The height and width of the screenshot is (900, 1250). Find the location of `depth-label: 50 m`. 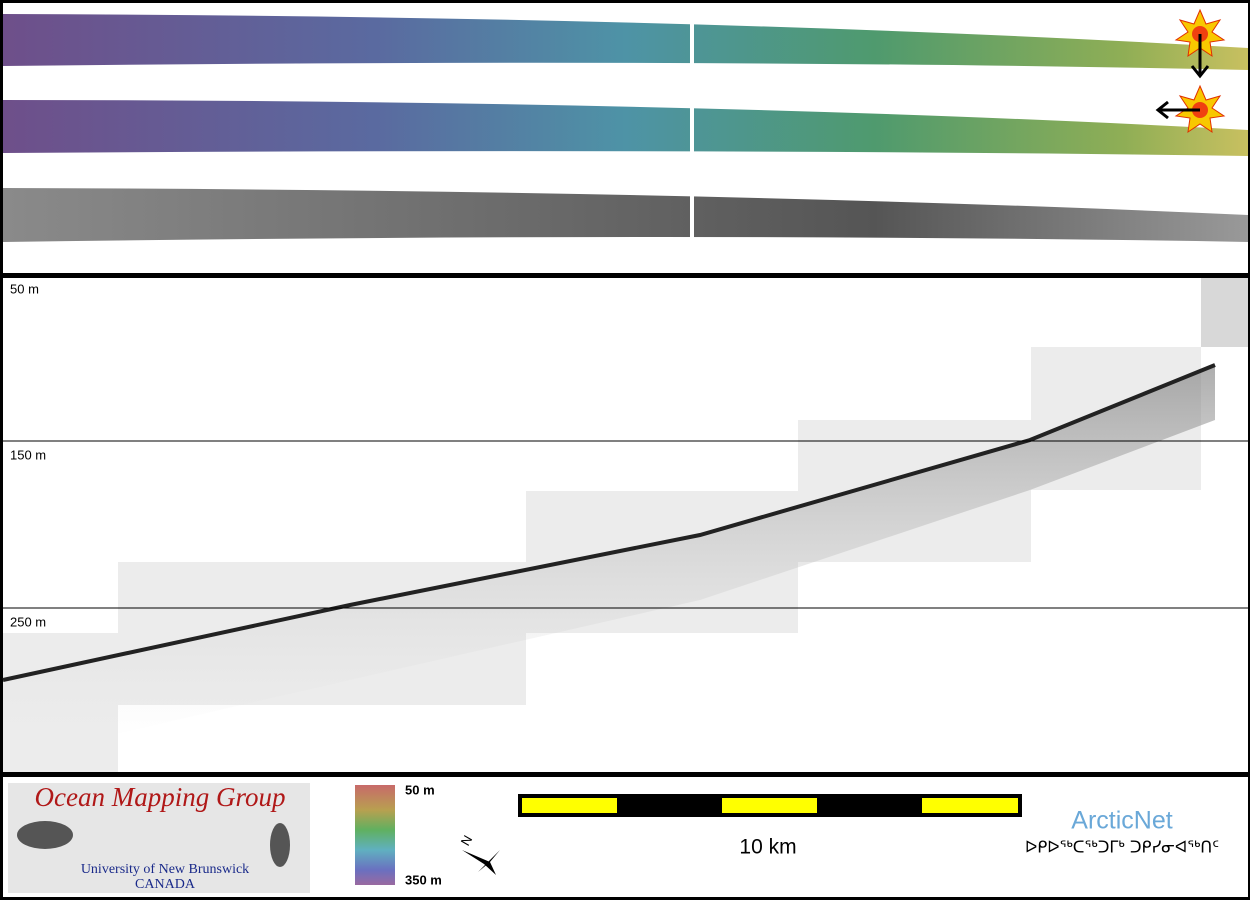

depth-label: 50 m is located at coordinates (24, 288).